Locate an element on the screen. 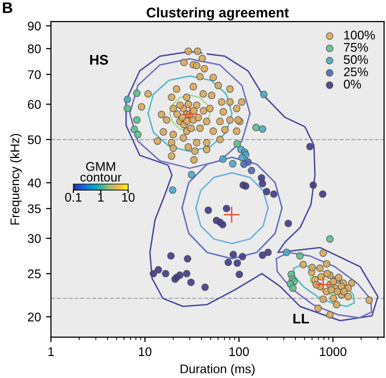 The width and height of the screenshot is (386, 378). legend-label: 25% is located at coordinates (356, 71).